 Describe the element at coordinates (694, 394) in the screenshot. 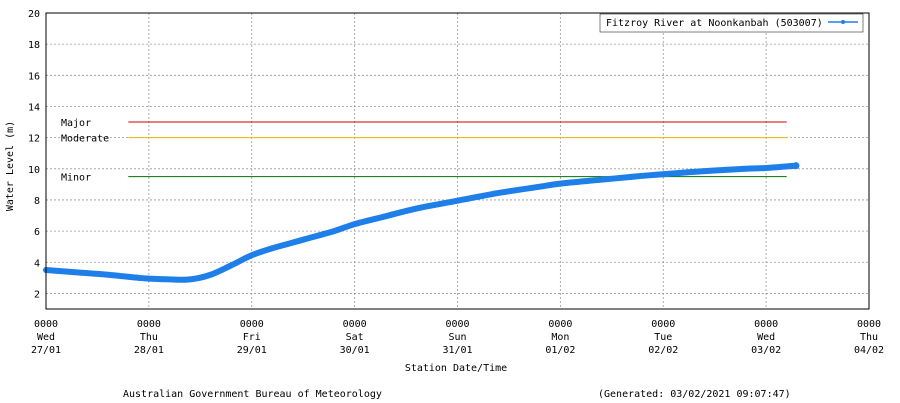

I see `footer-generated: (Generated: 03/02/2021 09:07:47)` at that location.